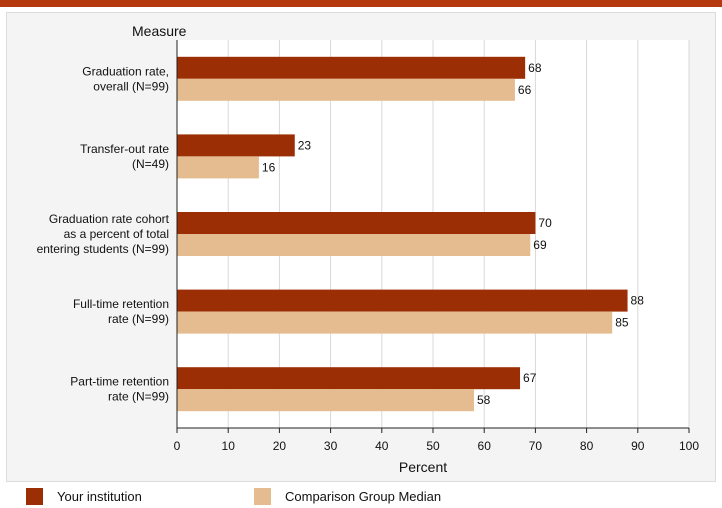  What do you see at coordinates (545, 223) in the screenshot?
I see `data-label-0-2: 70` at bounding box center [545, 223].